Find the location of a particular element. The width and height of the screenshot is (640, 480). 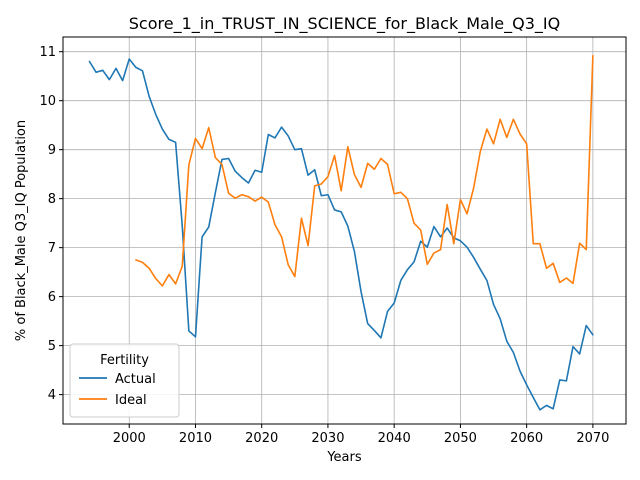

x-tick-label: 2030 is located at coordinates (327, 438).